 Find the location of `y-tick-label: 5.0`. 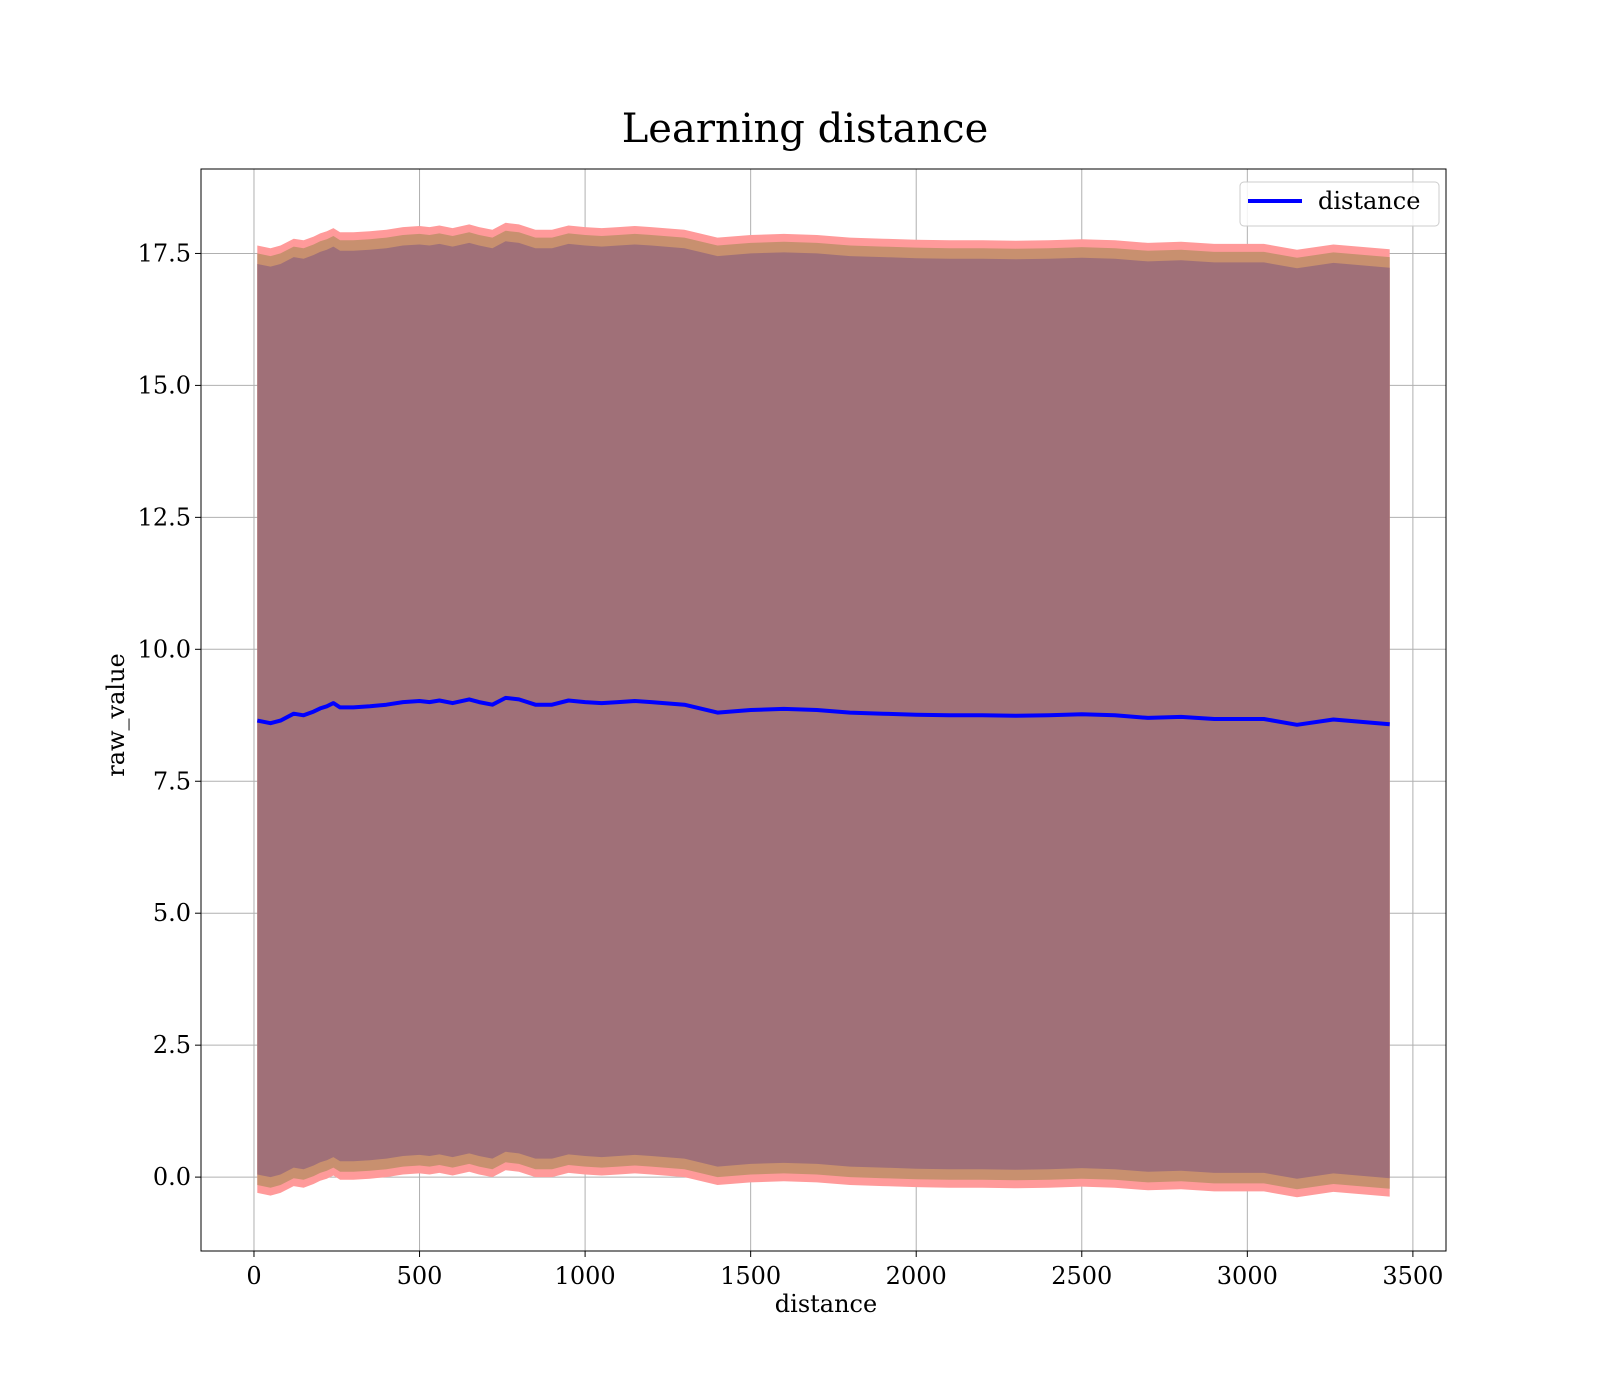

y-tick-label: 5.0 is located at coordinates (172, 913).